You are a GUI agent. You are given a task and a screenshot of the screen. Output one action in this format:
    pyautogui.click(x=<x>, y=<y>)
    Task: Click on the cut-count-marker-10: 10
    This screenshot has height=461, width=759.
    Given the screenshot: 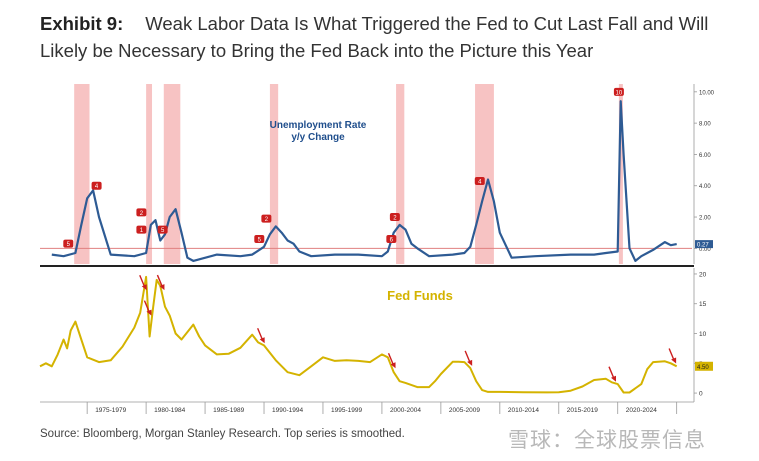 What is the action you would take?
    pyautogui.click(x=618, y=91)
    